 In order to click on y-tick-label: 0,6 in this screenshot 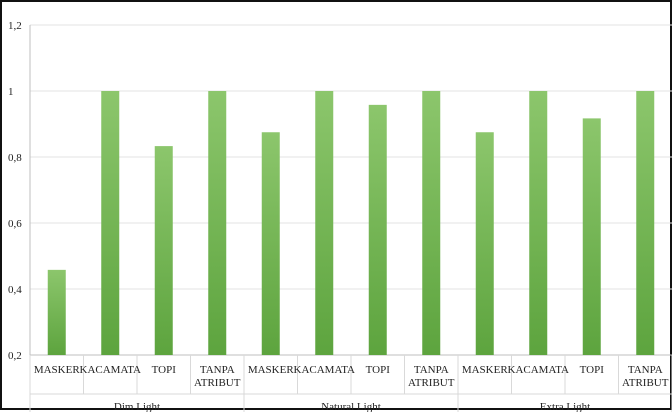, I will do `click(15, 224)`.